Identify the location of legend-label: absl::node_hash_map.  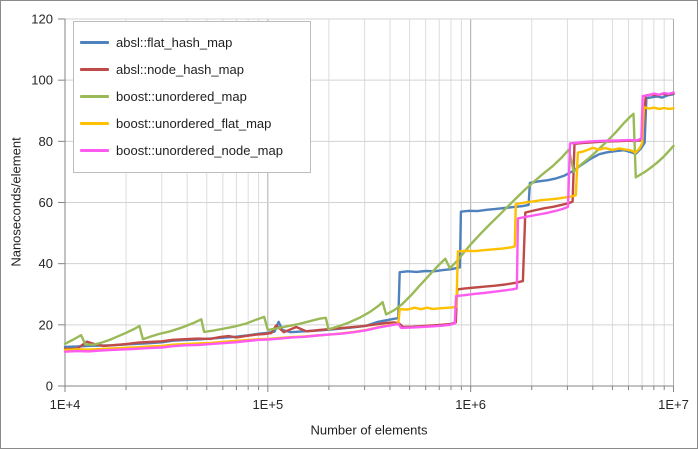
(180, 69).